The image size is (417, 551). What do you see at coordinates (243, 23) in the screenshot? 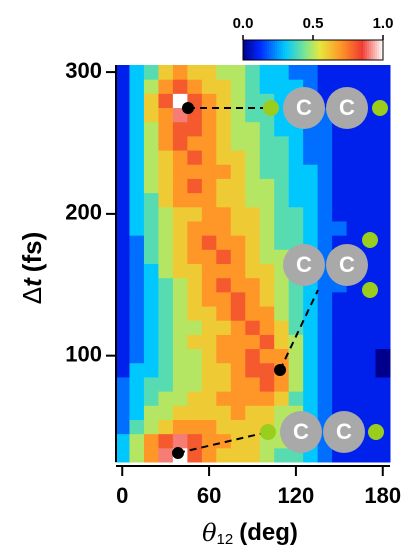
I see `colorbar-tick-label: 0.0` at bounding box center [243, 23].